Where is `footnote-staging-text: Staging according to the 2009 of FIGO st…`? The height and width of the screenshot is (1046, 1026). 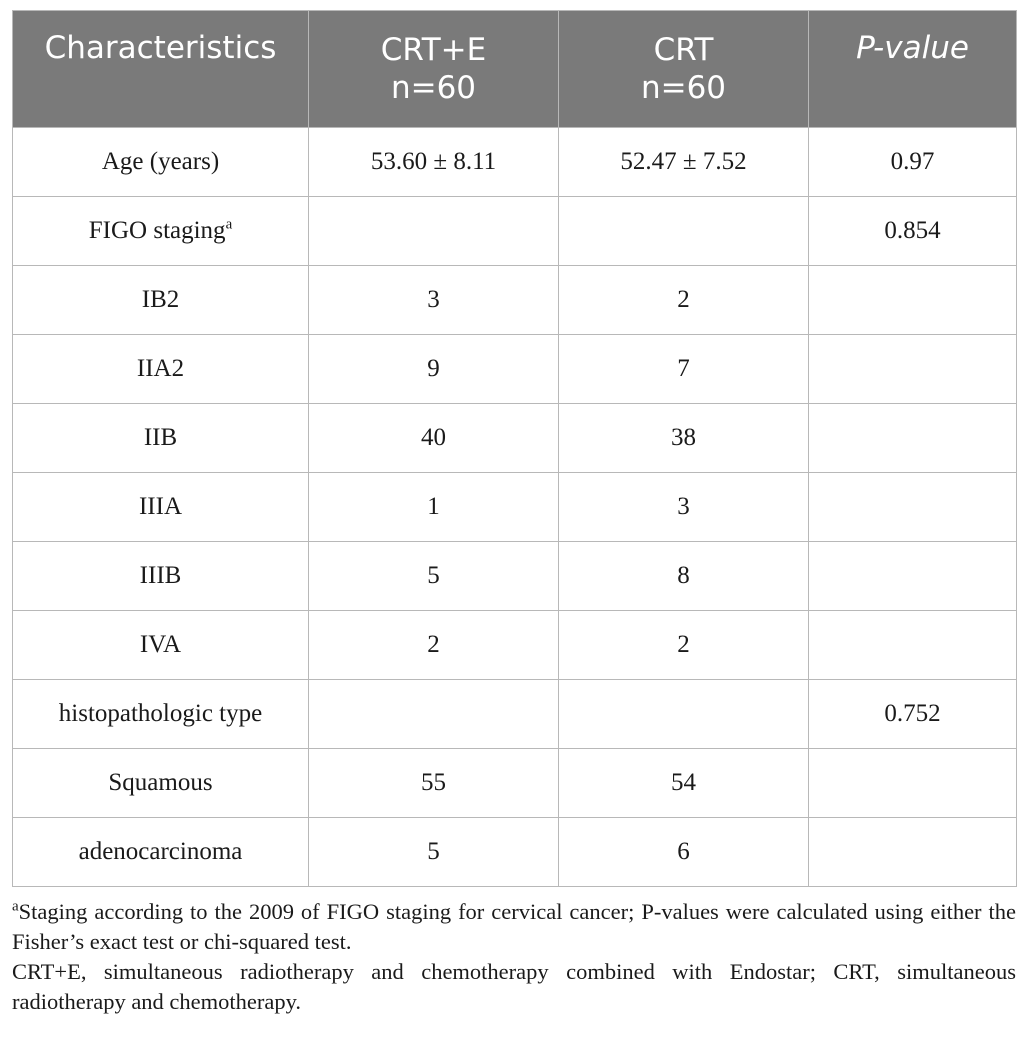 footnote-staging-text: Staging according to the 2009 of FIGO st… is located at coordinates (514, 926).